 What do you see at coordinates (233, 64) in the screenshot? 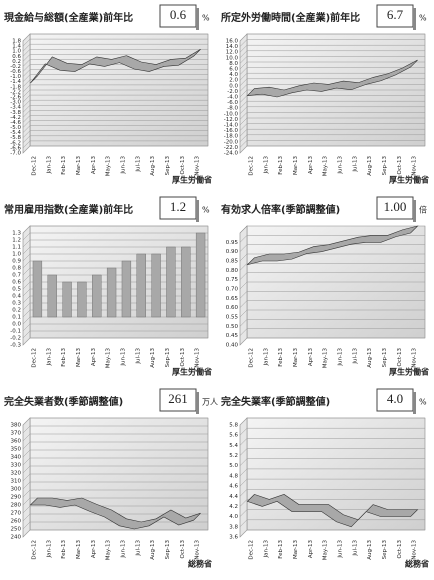
I see `y-tick-label: 8.0` at bounding box center [233, 64].